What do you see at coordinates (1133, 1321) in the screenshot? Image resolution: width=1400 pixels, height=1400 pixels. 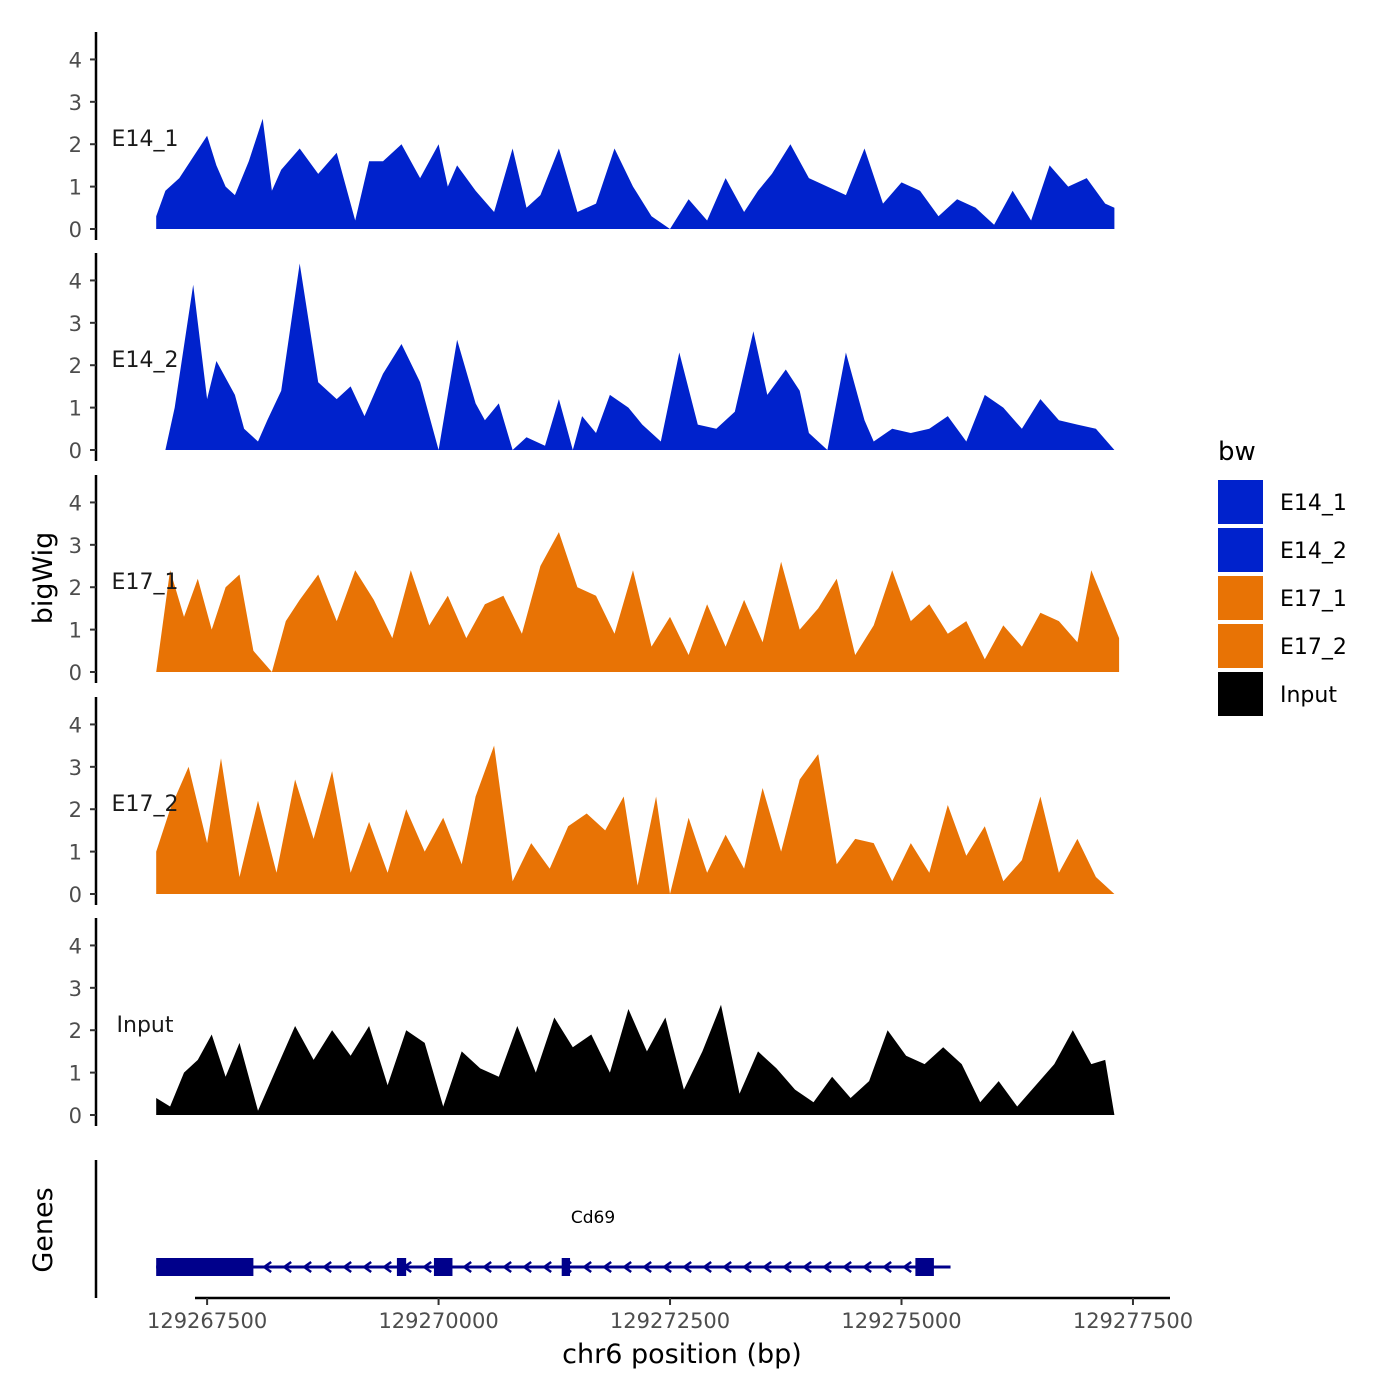 I see `x-tick-label: 129277500` at bounding box center [1133, 1321].